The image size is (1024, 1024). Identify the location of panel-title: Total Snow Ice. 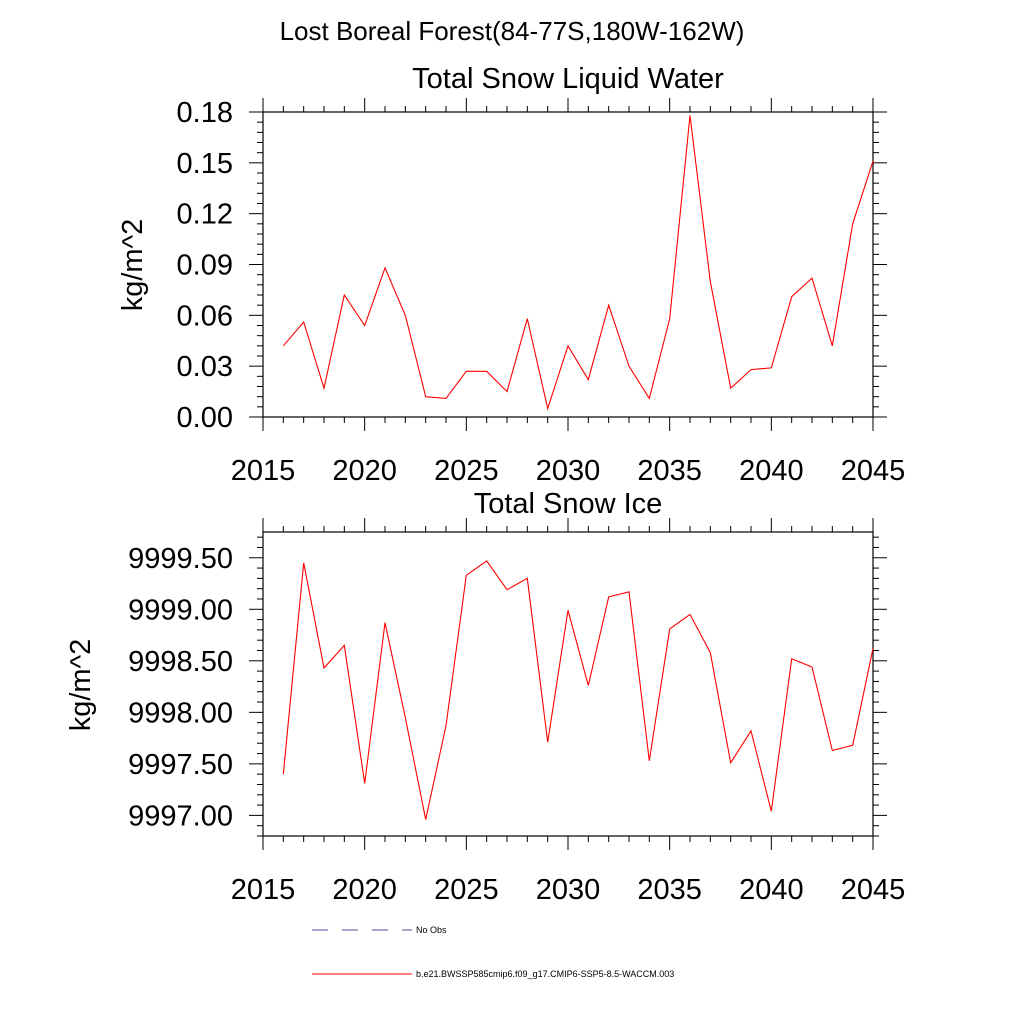
(568, 504).